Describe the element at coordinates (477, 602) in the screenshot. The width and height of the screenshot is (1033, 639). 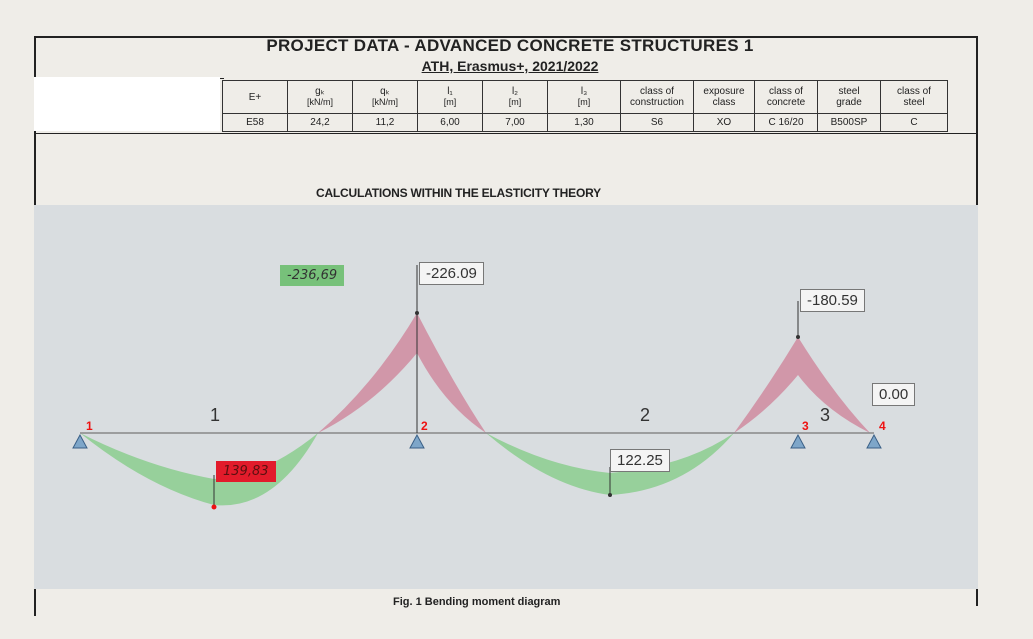
I see `figure-caption: Fig. 1 Bending moment diagram` at that location.